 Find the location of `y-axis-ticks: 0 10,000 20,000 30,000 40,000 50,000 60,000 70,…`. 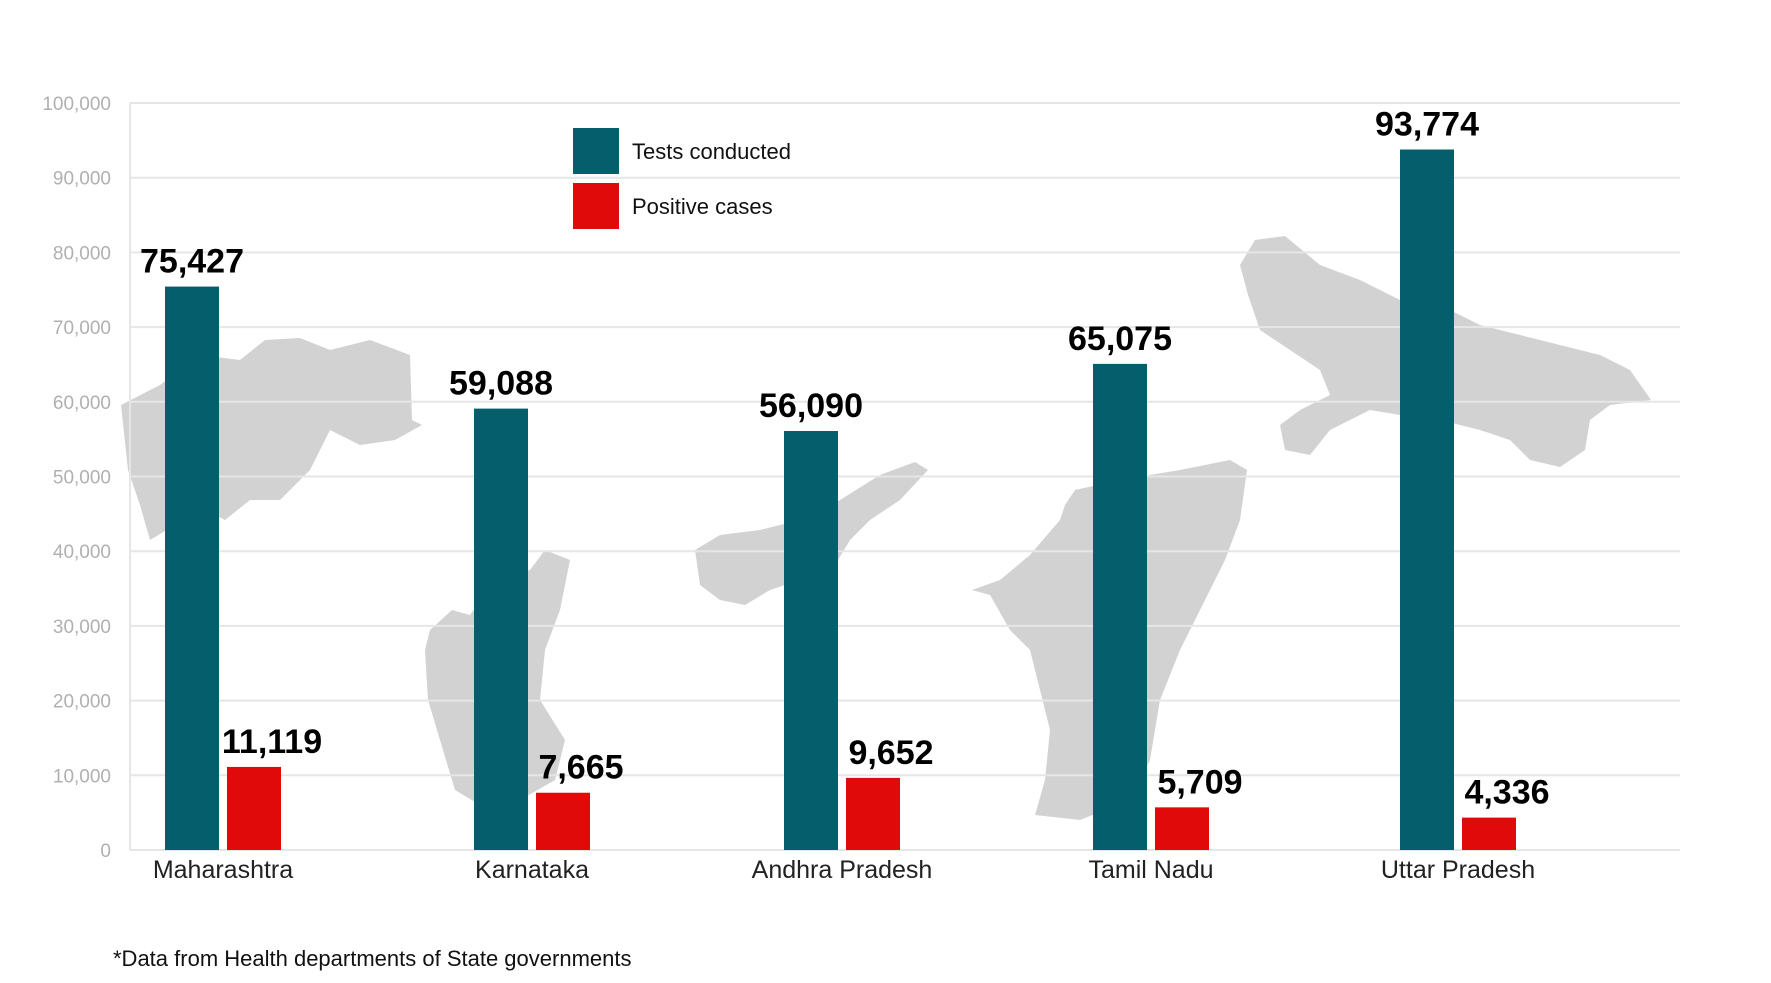

y-axis-ticks: 0 10,000 20,000 30,000 40,000 50,000 60,000 70,… is located at coordinates (76, 478).